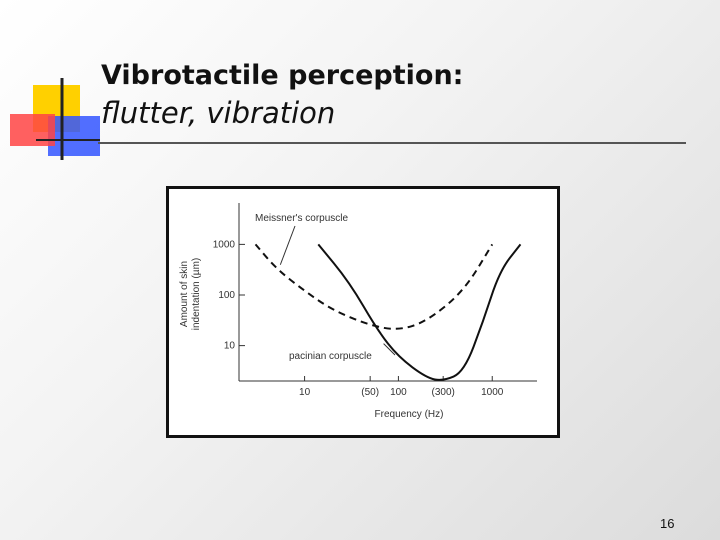 The height and width of the screenshot is (540, 720). I want to click on chart-axes, so click(387, 292).